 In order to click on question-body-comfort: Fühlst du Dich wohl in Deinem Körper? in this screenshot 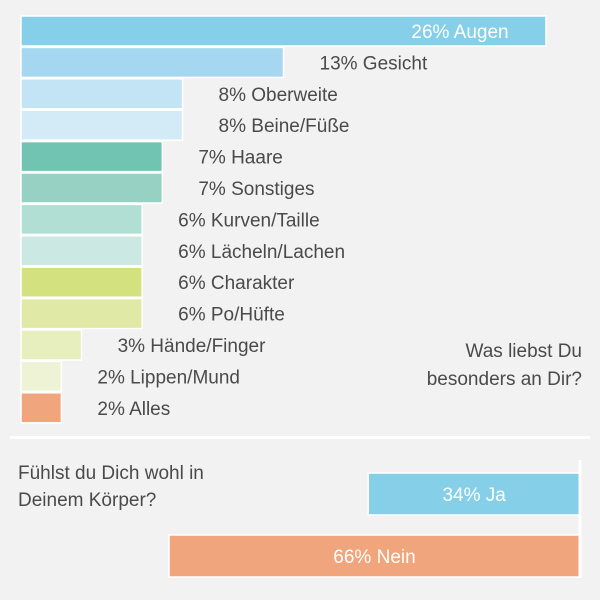, I will do `click(168, 487)`.